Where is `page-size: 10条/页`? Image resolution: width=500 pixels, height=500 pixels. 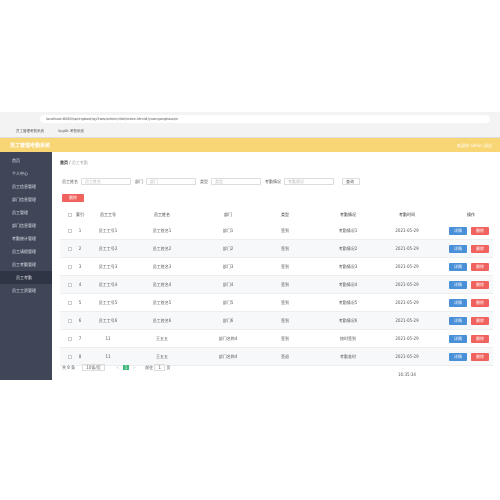
page-size: 10条/页 is located at coordinates (93, 367).